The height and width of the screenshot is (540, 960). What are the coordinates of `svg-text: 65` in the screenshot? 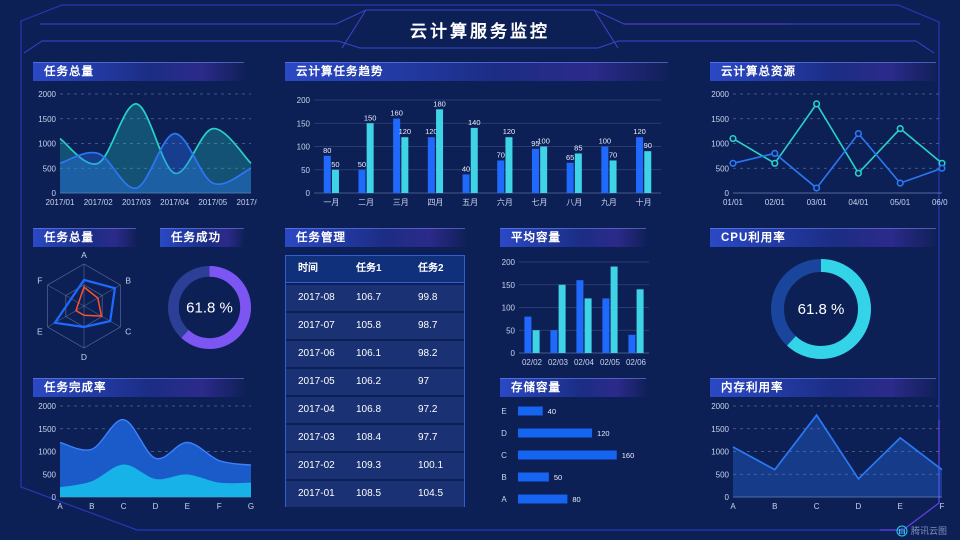 It's located at (570, 157).